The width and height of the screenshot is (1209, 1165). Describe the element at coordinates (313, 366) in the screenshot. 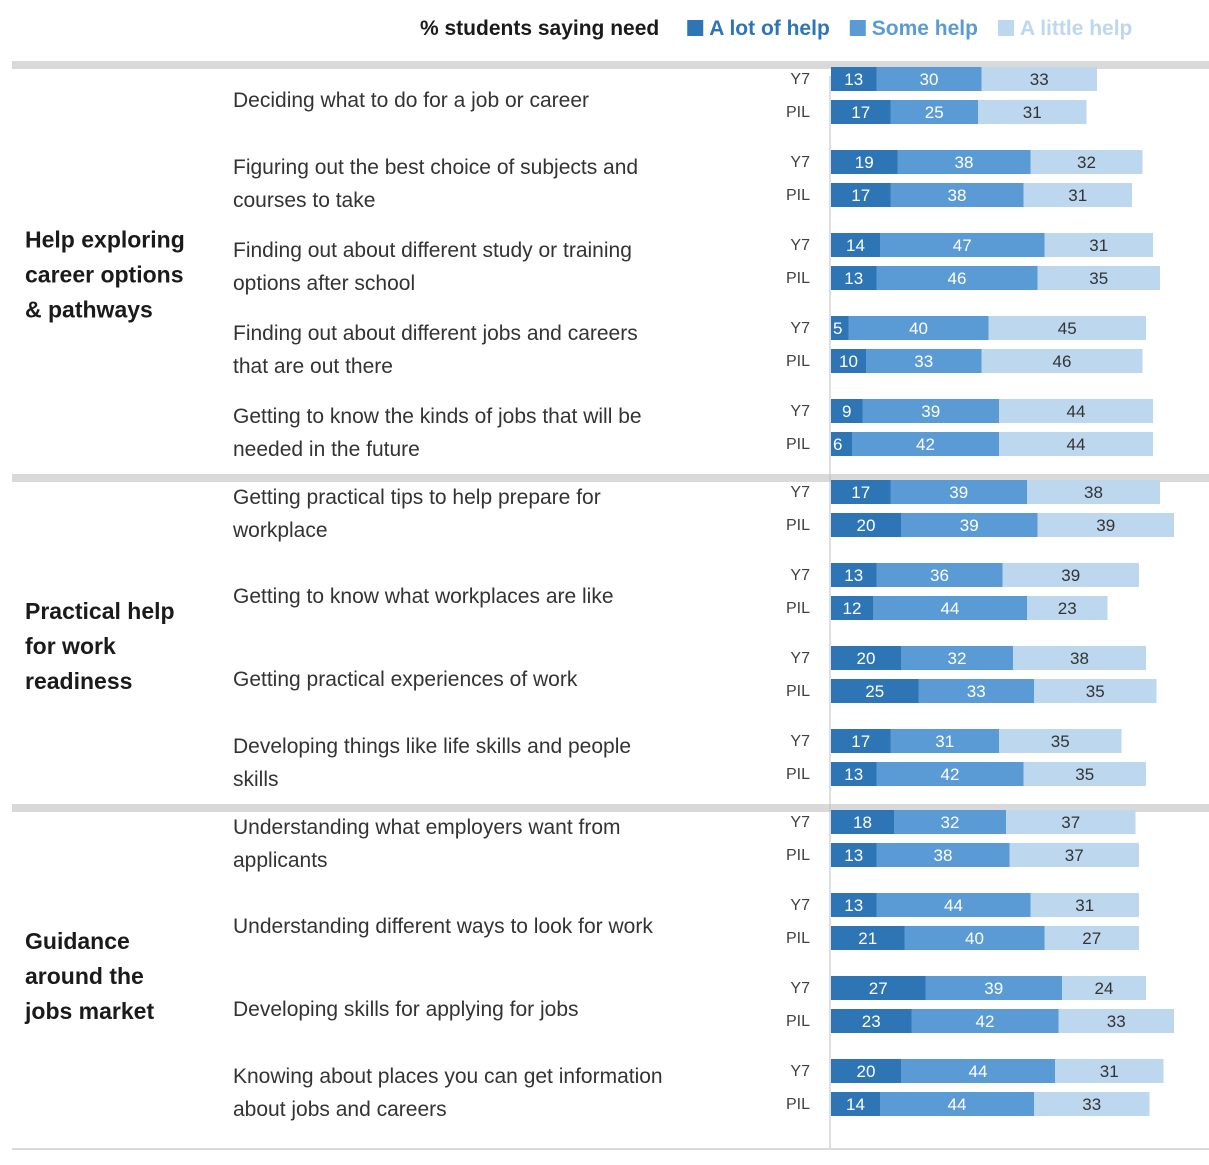

I see `item-label: that are out there` at that location.